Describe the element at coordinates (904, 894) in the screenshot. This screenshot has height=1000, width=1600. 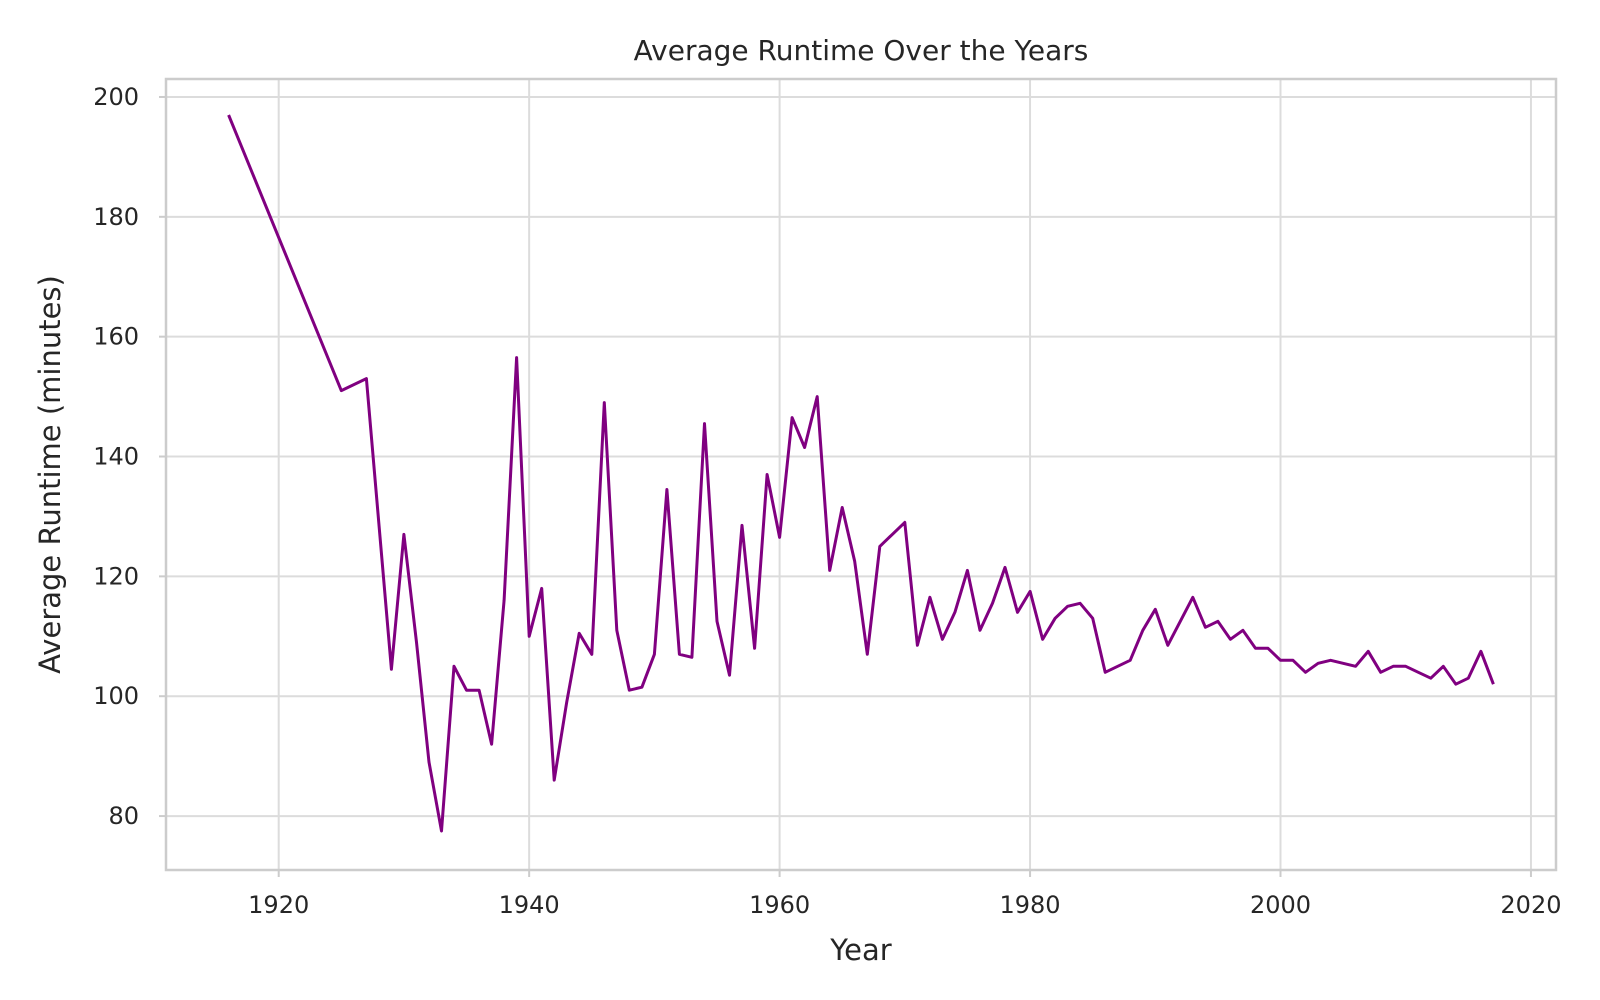
I see `x-axis-ticks: 1920 1940 1960 1980 2000 2020` at that location.